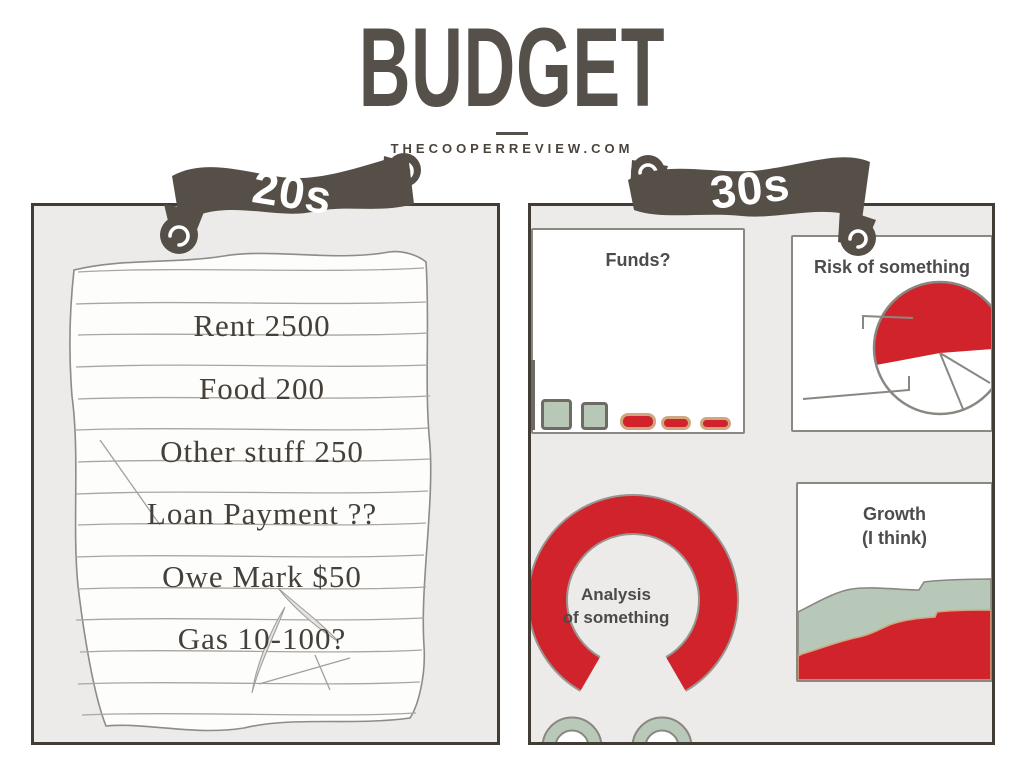 The height and width of the screenshot is (776, 1024). What do you see at coordinates (638, 260) in the screenshot?
I see `funds-chart-title: Funds?` at bounding box center [638, 260].